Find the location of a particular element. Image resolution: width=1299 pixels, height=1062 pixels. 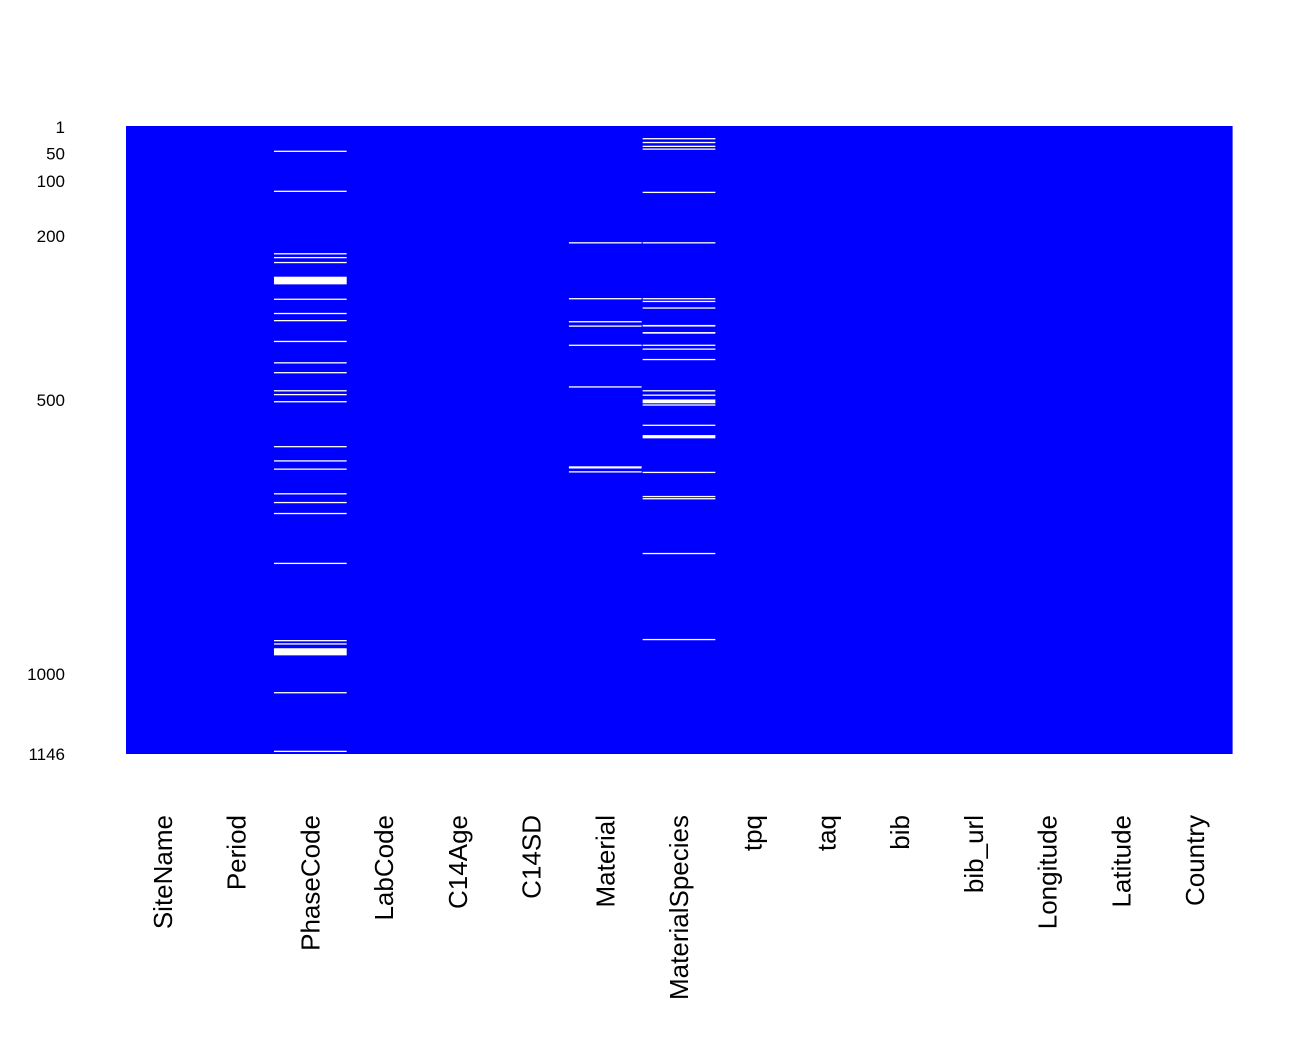

column-tpq is located at coordinates (753, 440).